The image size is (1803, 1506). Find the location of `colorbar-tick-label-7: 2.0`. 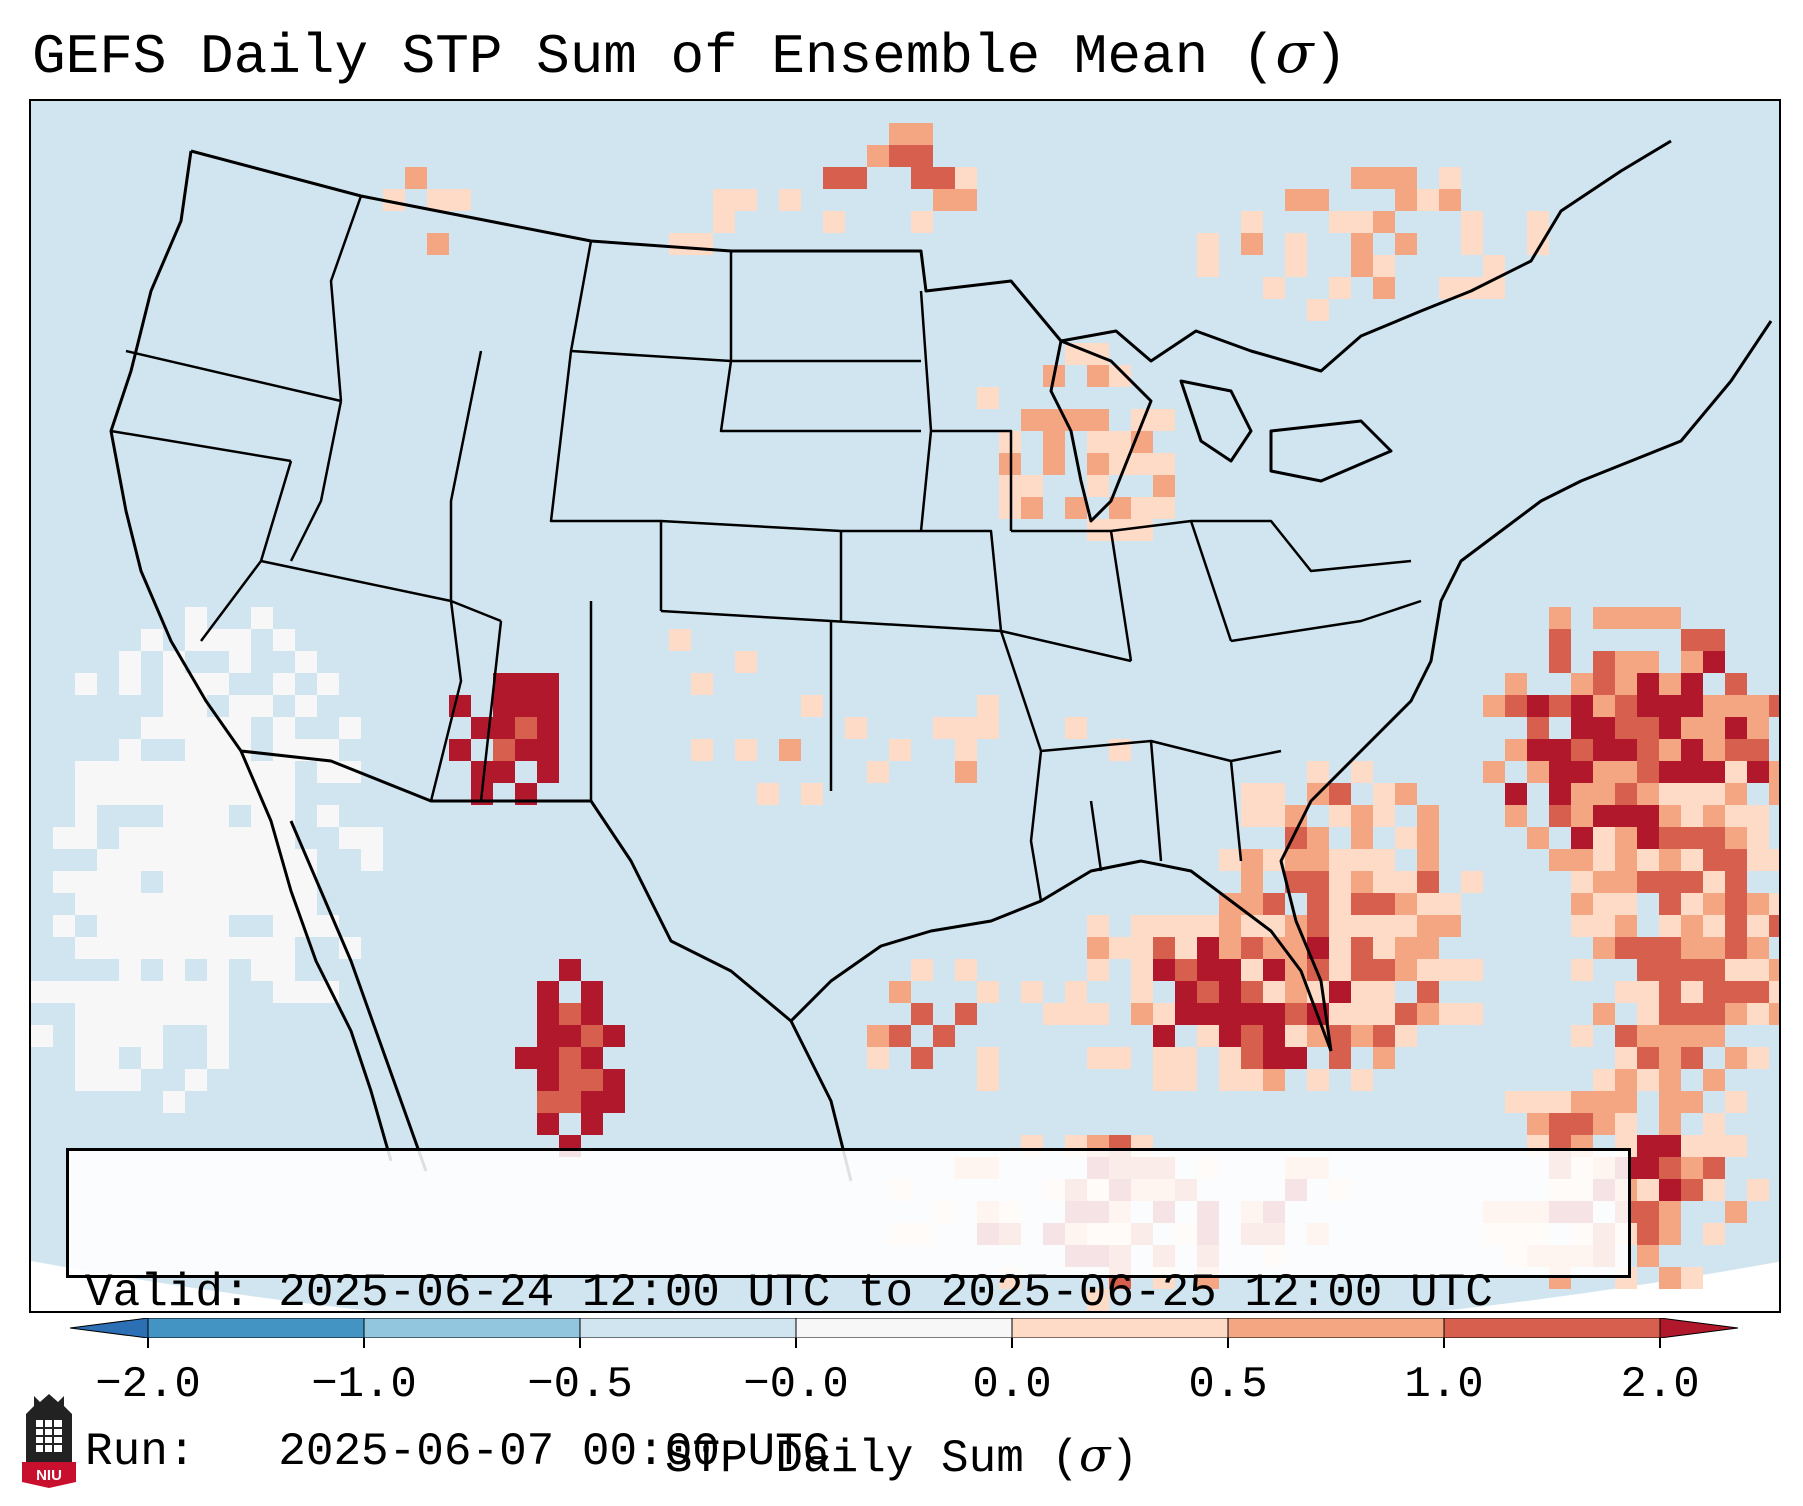

colorbar-tick-label-7: 2.0 is located at coordinates (1660, 1385).